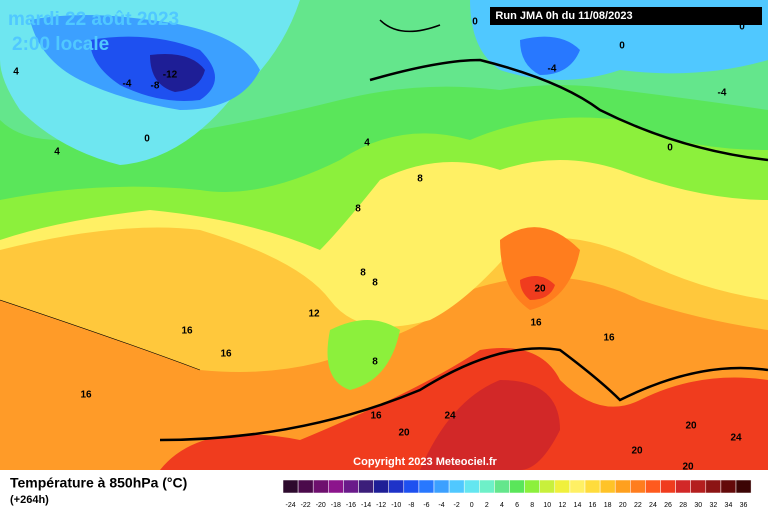 The image size is (768, 517). Describe the element at coordinates (321, 505) in the screenshot. I see `scale-label: -20` at that location.